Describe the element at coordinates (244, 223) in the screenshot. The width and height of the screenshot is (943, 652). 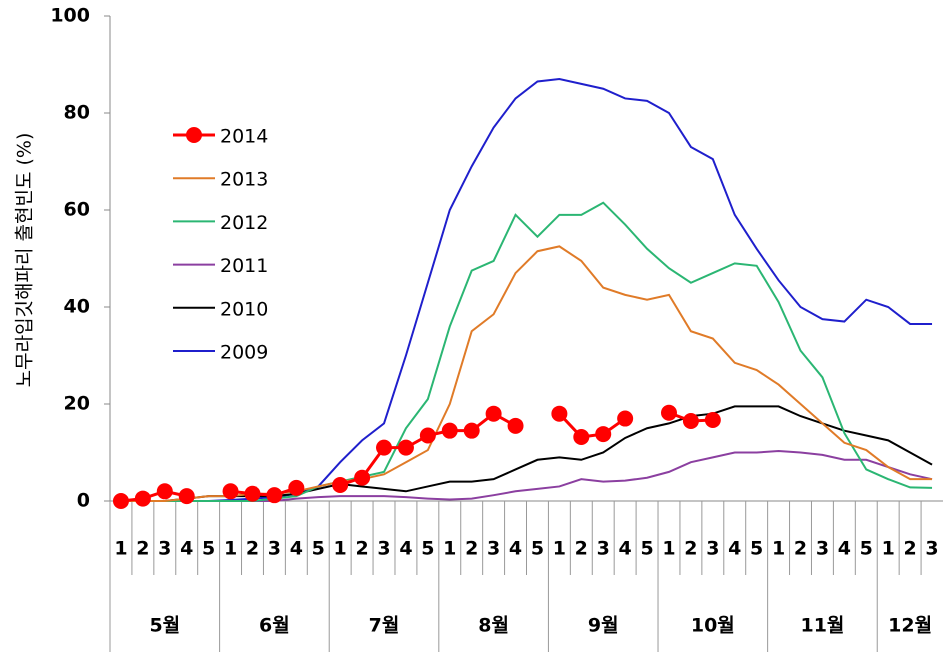
I see `legend-label: 2012` at that location.